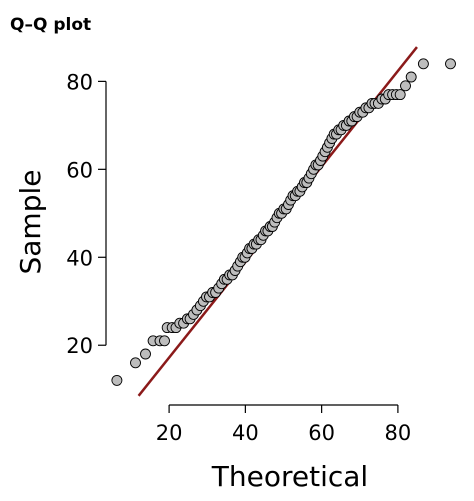 Image resolution: width=474 pixels, height=501 pixels. What do you see at coordinates (50, 25) in the screenshot?
I see `chart-title: Q–Q plot` at bounding box center [50, 25].